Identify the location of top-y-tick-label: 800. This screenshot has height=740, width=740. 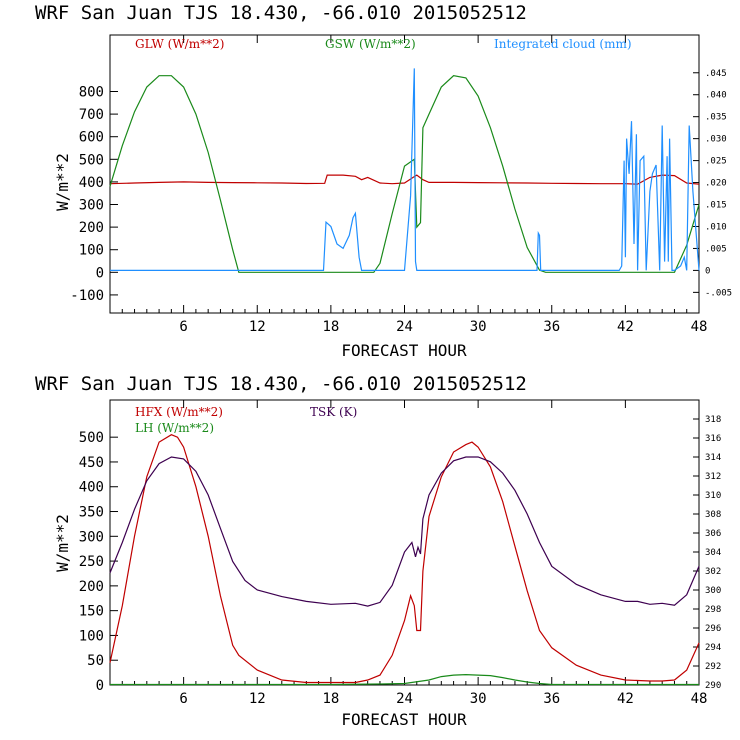
(91, 93).